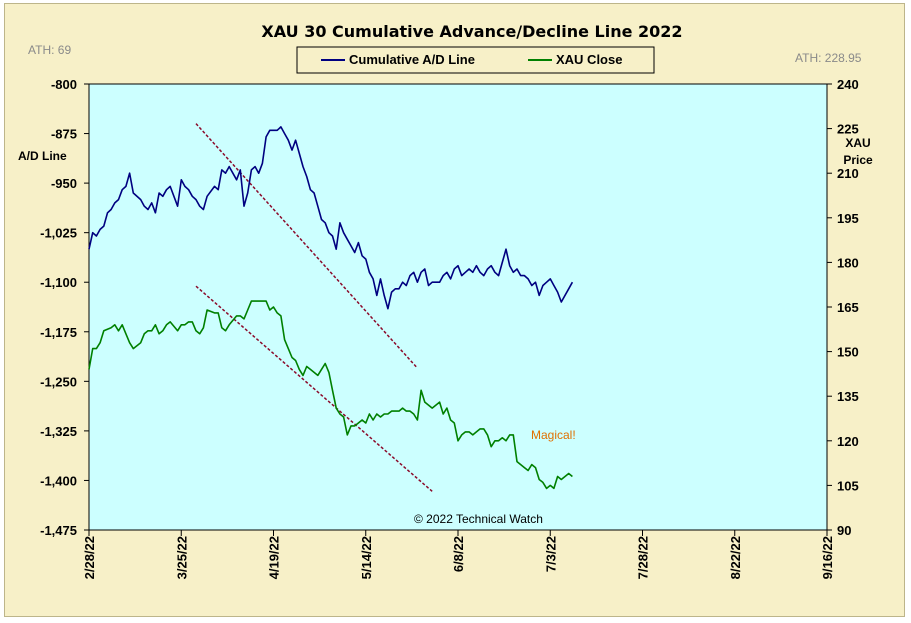 The image size is (911, 623). What do you see at coordinates (643, 557) in the screenshot?
I see `x-tick-label: 7/28/22` at bounding box center [643, 557].